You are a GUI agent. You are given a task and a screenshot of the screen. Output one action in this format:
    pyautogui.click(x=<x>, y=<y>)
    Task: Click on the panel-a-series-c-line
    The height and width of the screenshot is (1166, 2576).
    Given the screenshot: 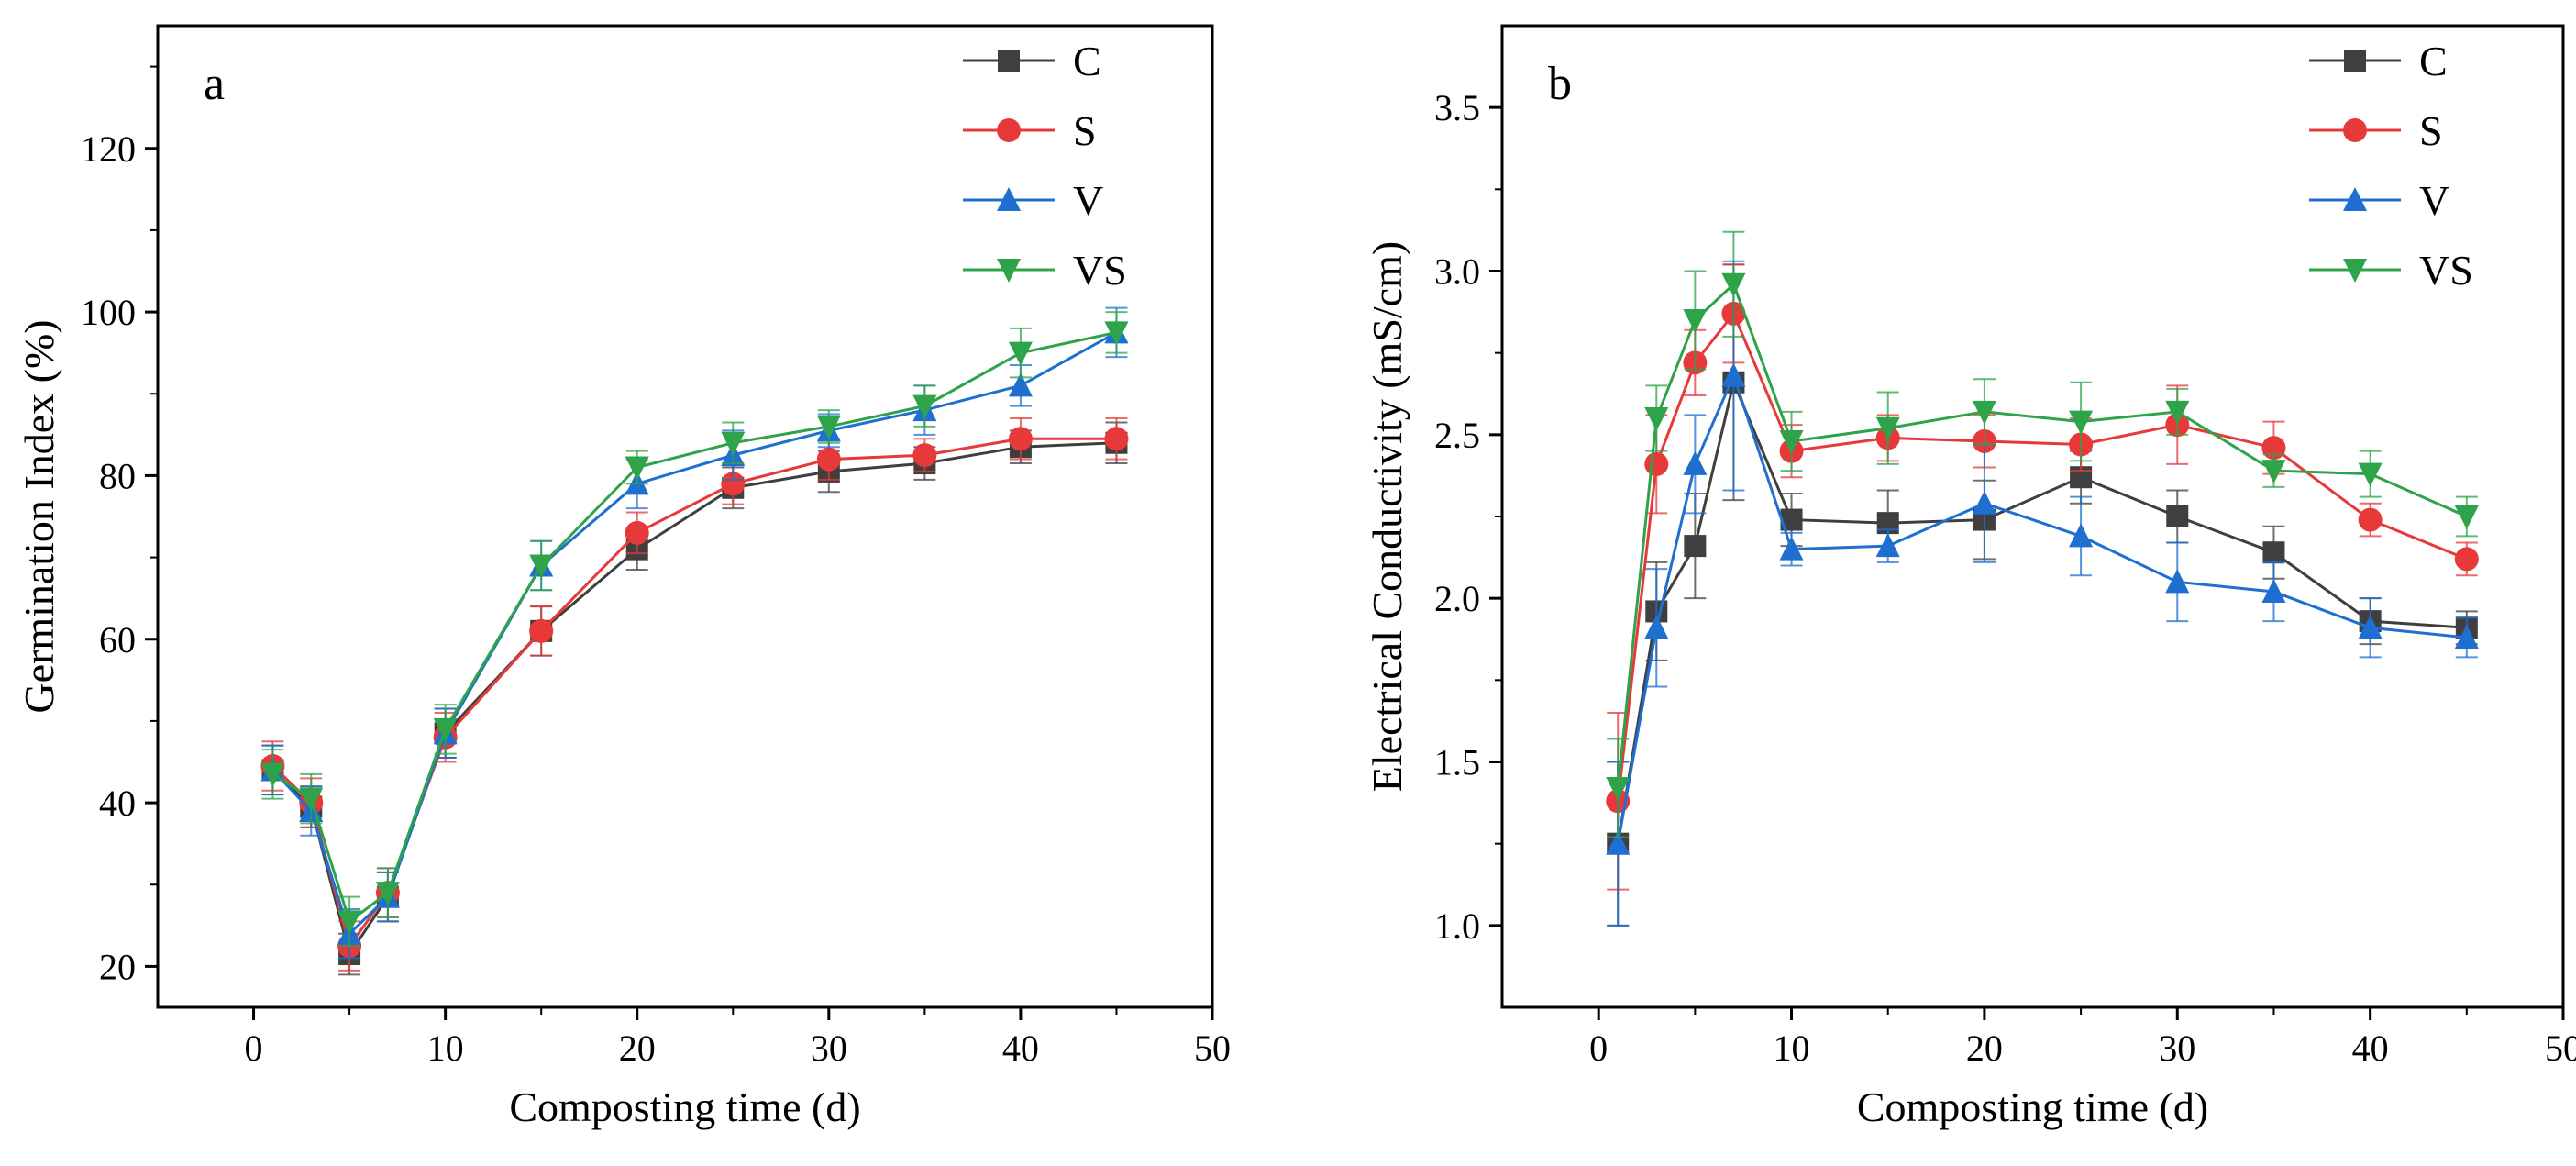 What is the action you would take?
    pyautogui.click(x=694, y=699)
    